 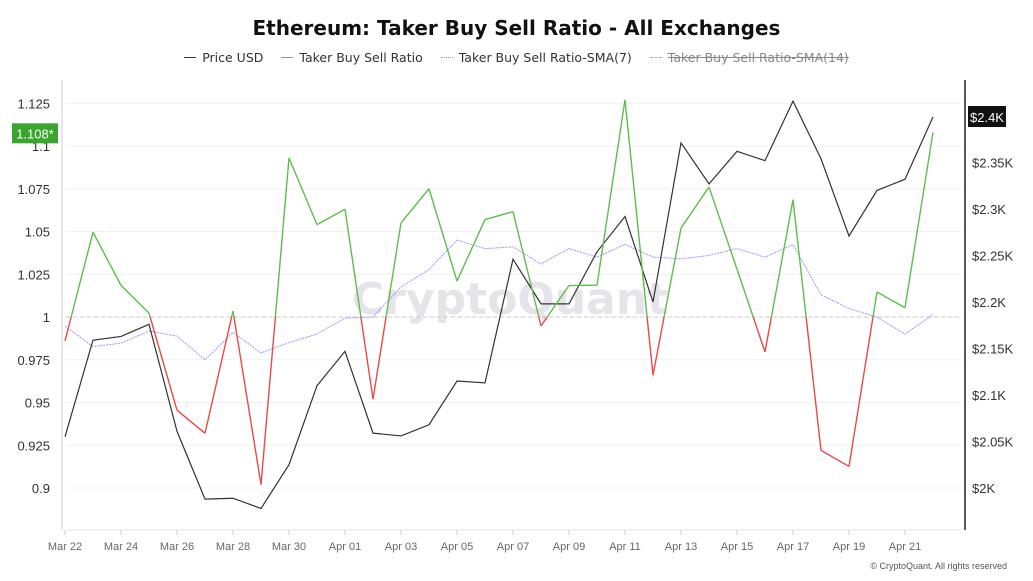 I want to click on legend-label: Taker Buy Sell Ratio, so click(x=361, y=57).